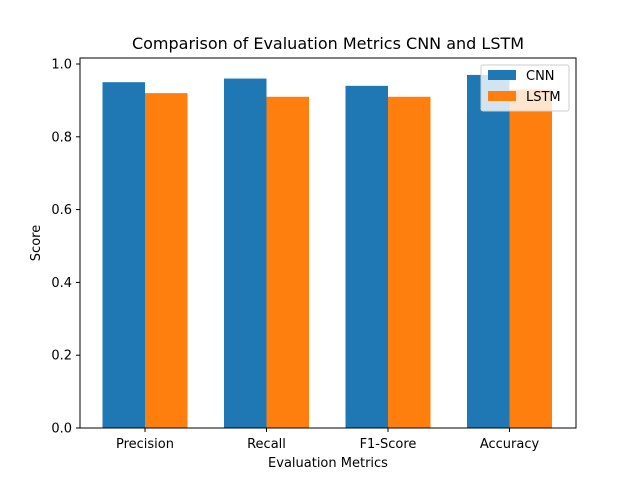 The height and width of the screenshot is (480, 640). What do you see at coordinates (61, 429) in the screenshot?
I see `y-tick-label: 0.0` at bounding box center [61, 429].